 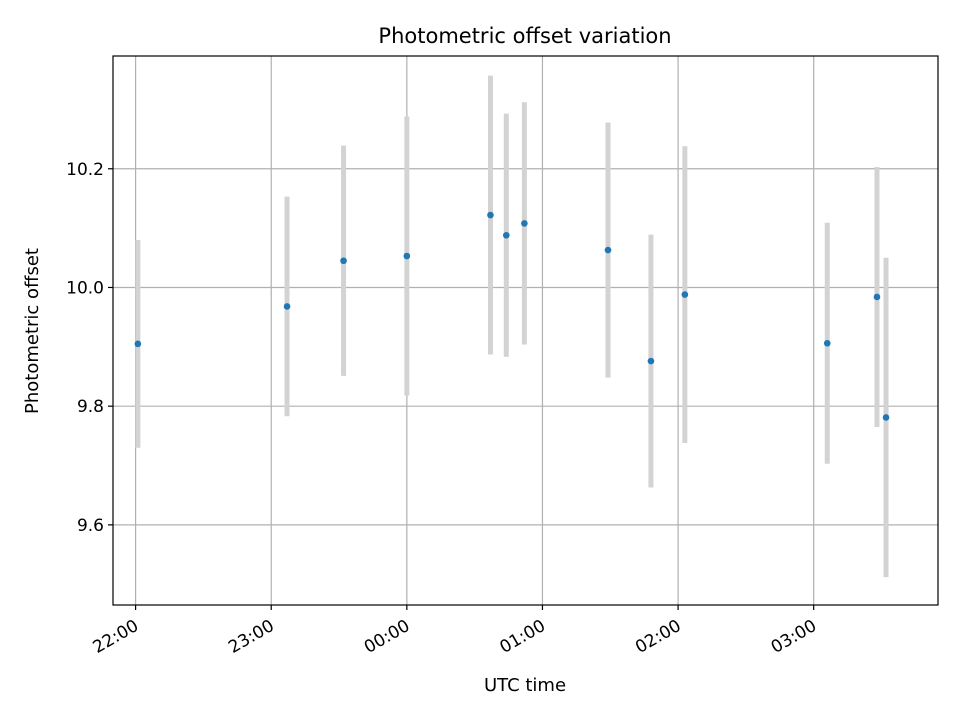 What do you see at coordinates (85, 170) in the screenshot?
I see `y-tick-label: 10.2` at bounding box center [85, 170].